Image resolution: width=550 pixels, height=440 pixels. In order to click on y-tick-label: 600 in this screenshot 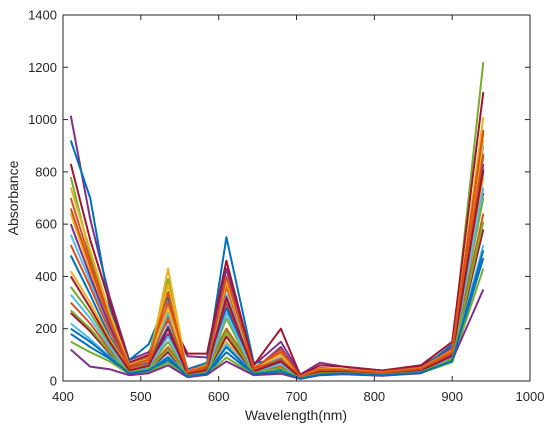, I will do `click(46, 224)`.